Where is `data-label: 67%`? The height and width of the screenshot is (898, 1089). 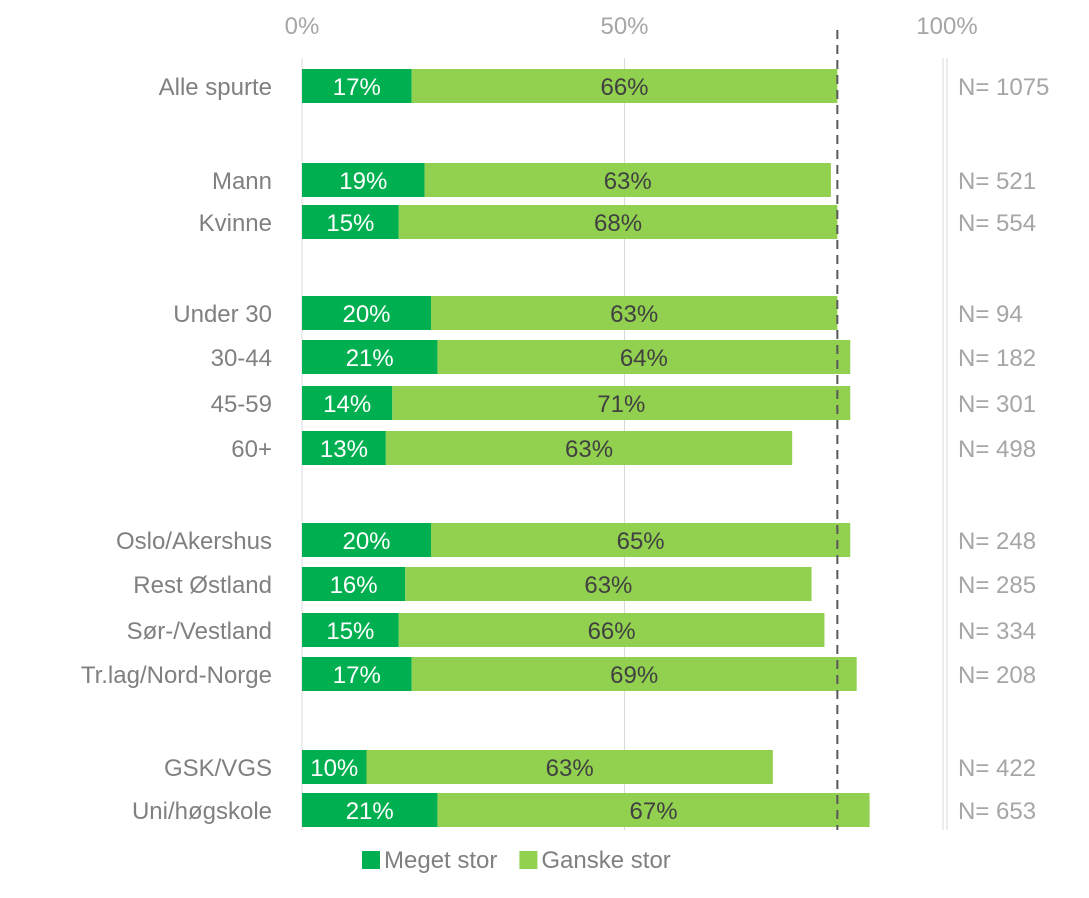 data-label: 67% is located at coordinates (654, 811).